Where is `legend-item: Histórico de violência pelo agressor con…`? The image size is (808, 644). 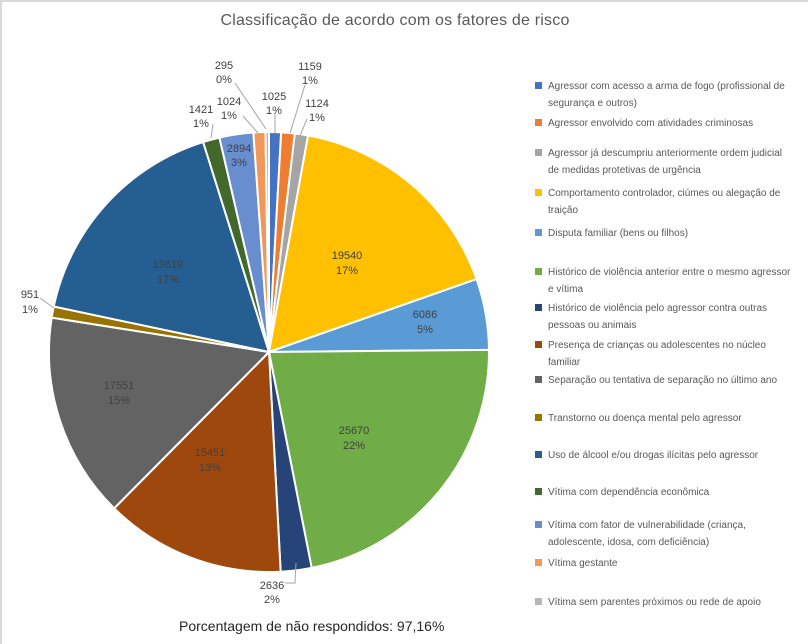
legend-item: Histórico de violência pelo agressor con… is located at coordinates (664, 317).